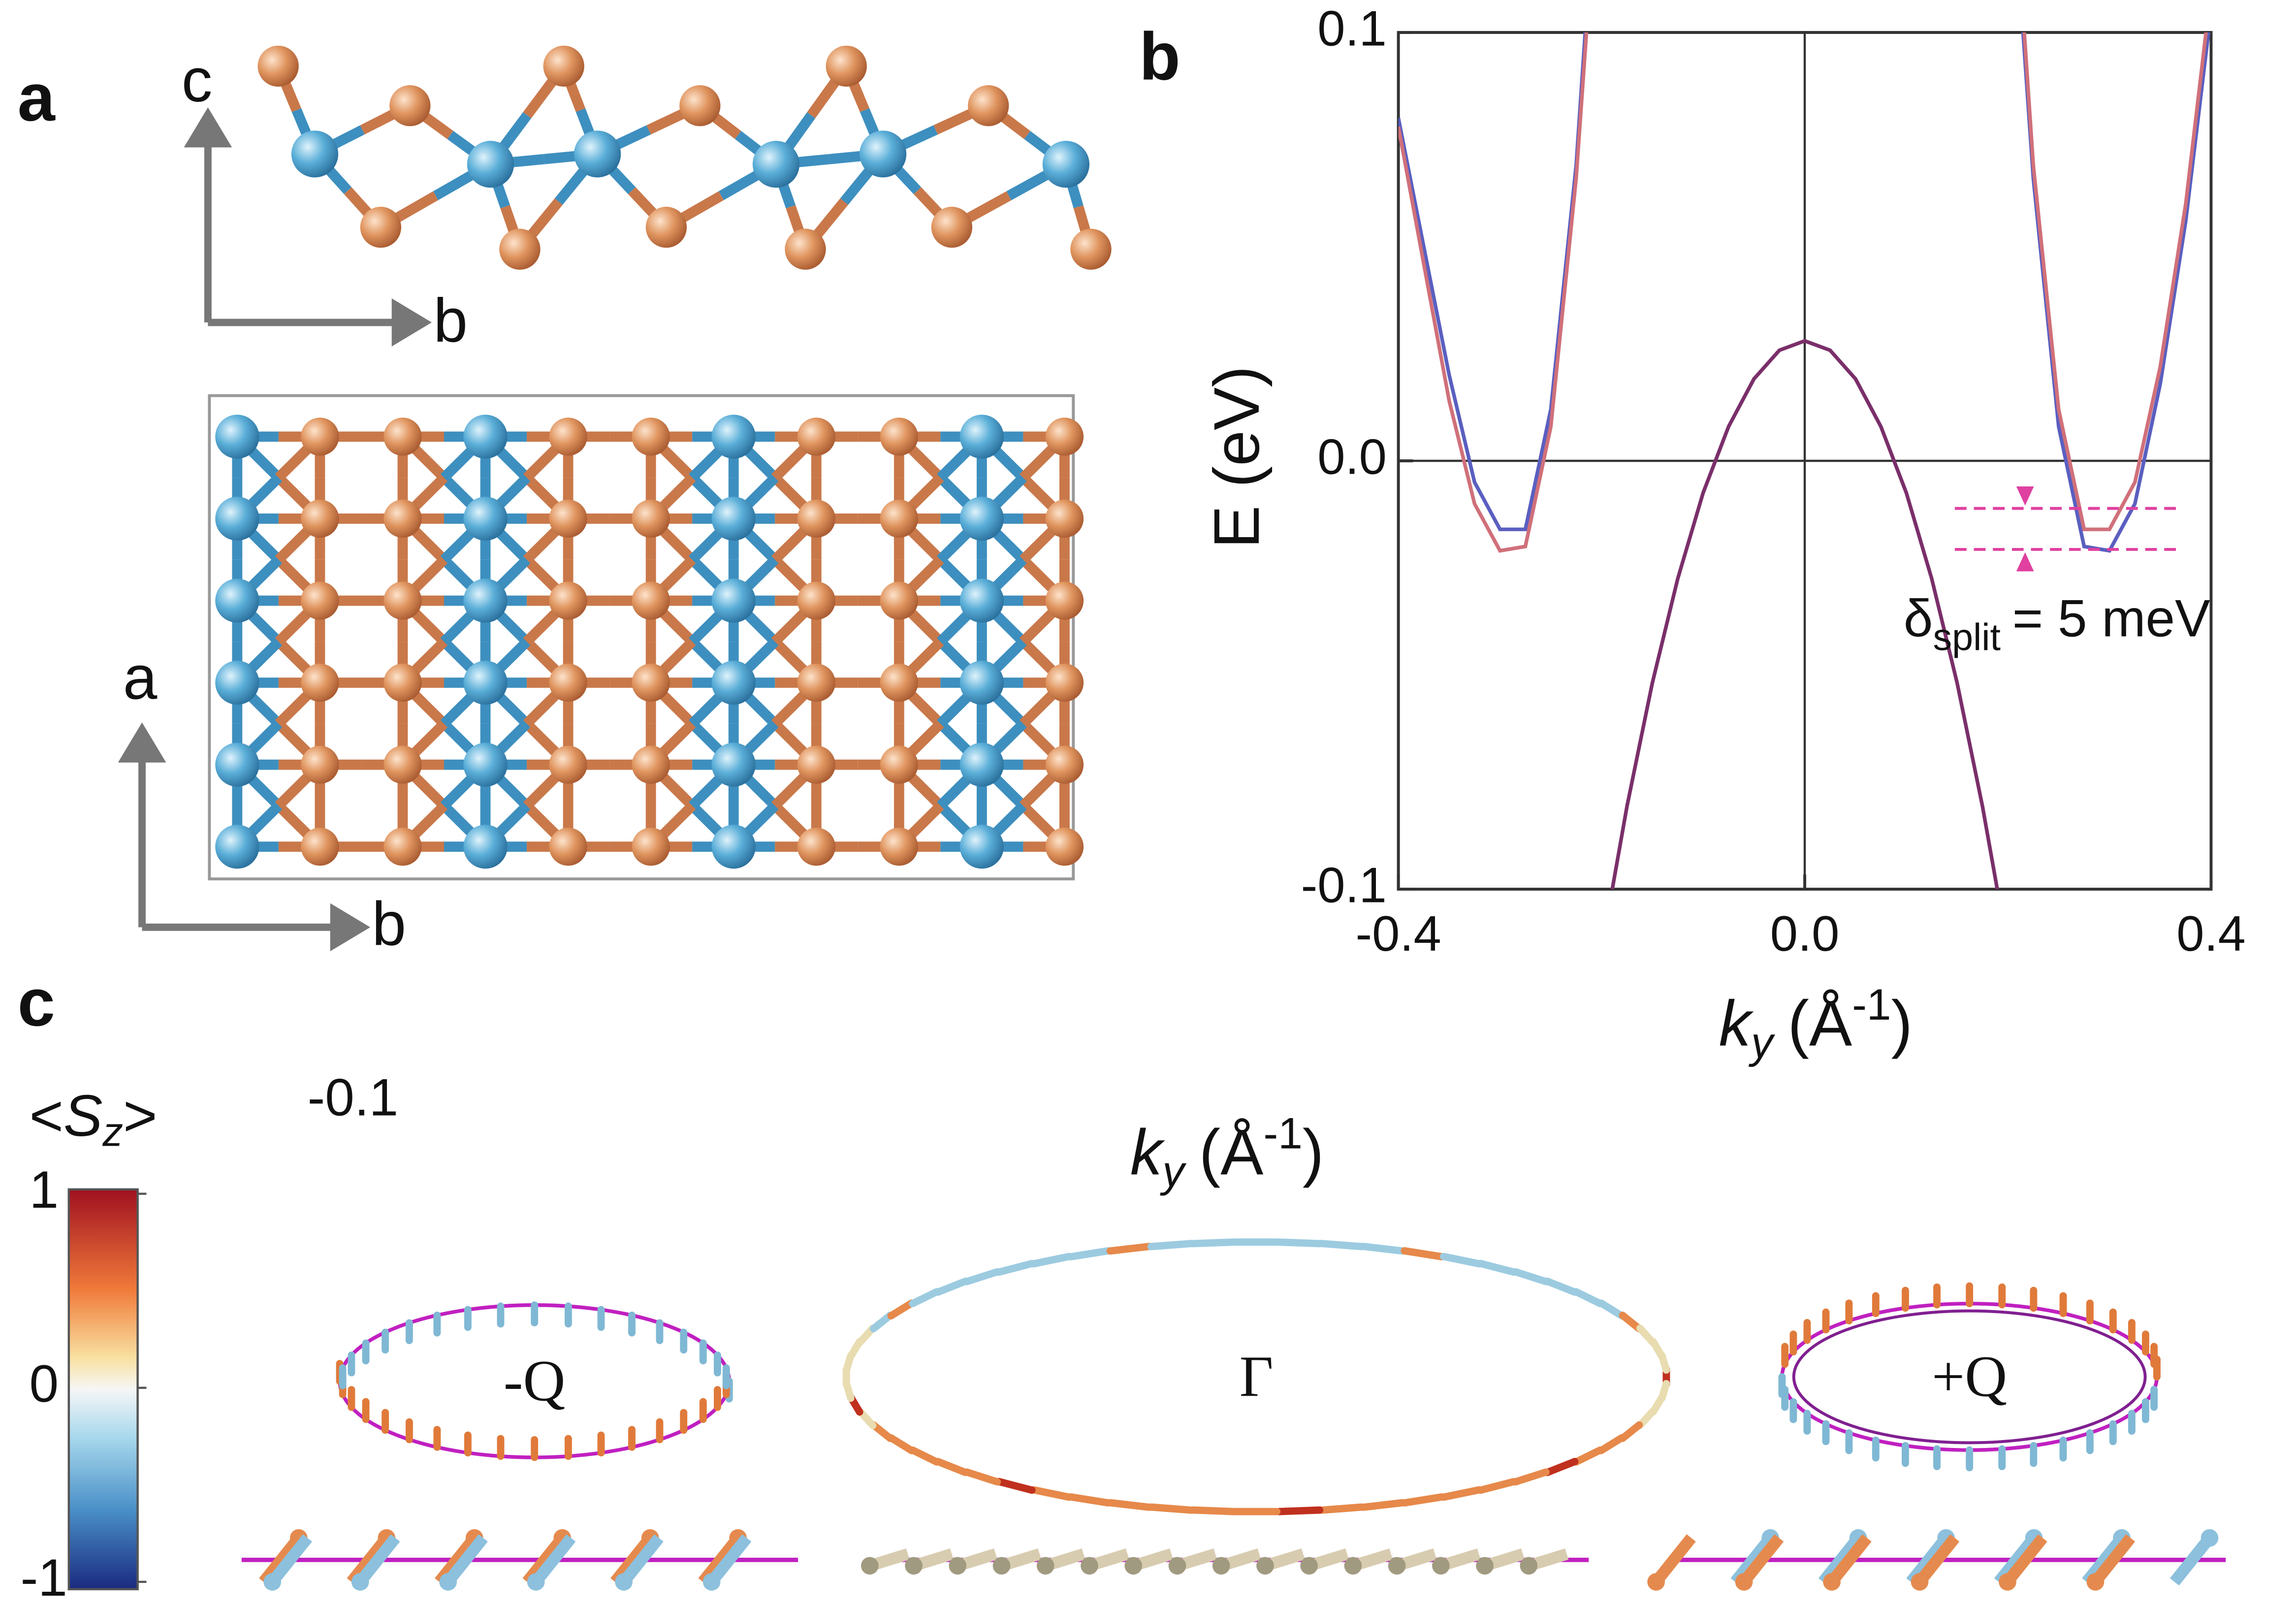 This screenshot has width=2296, height=1607. I want to click on band-line, so click(1492, 282).